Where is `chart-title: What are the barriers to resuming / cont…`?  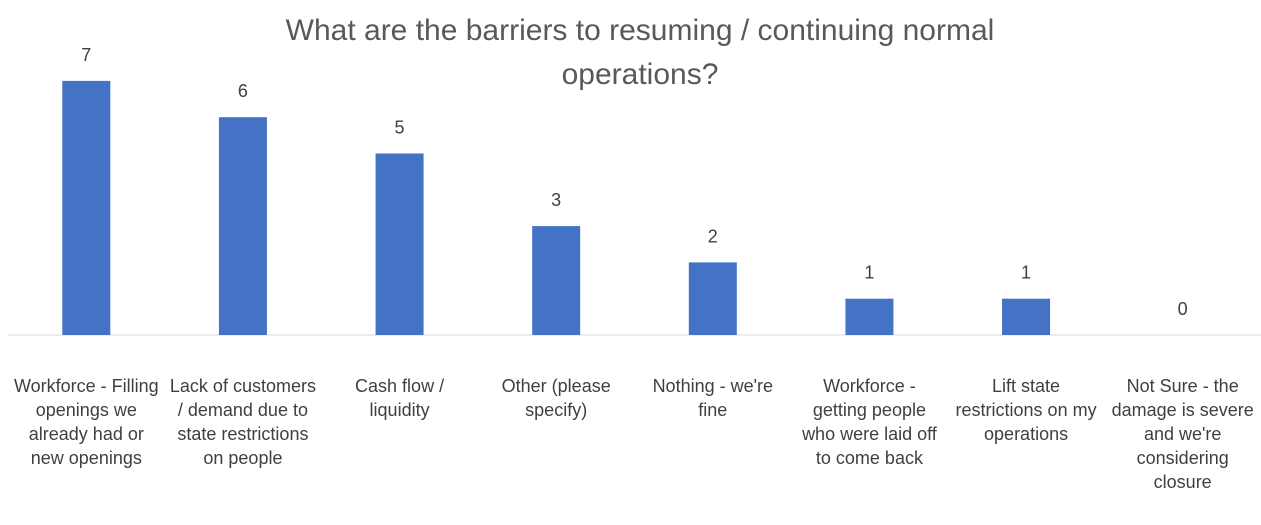
chart-title: What are the barriers to resuming / cont… is located at coordinates (640, 52).